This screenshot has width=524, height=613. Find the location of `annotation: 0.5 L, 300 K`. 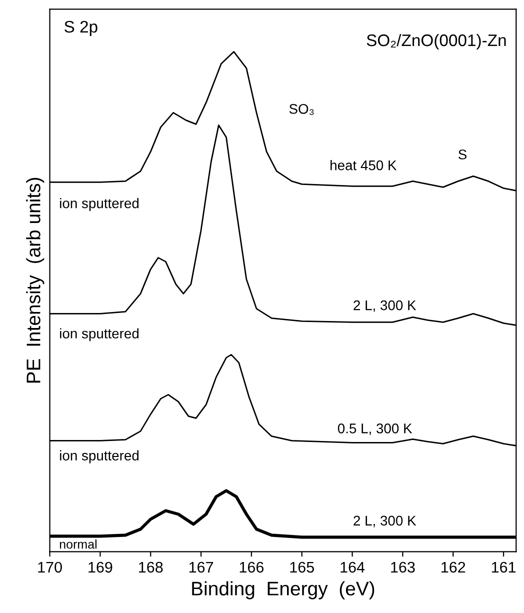

annotation: 0.5 L, 300 K is located at coordinates (375, 430).